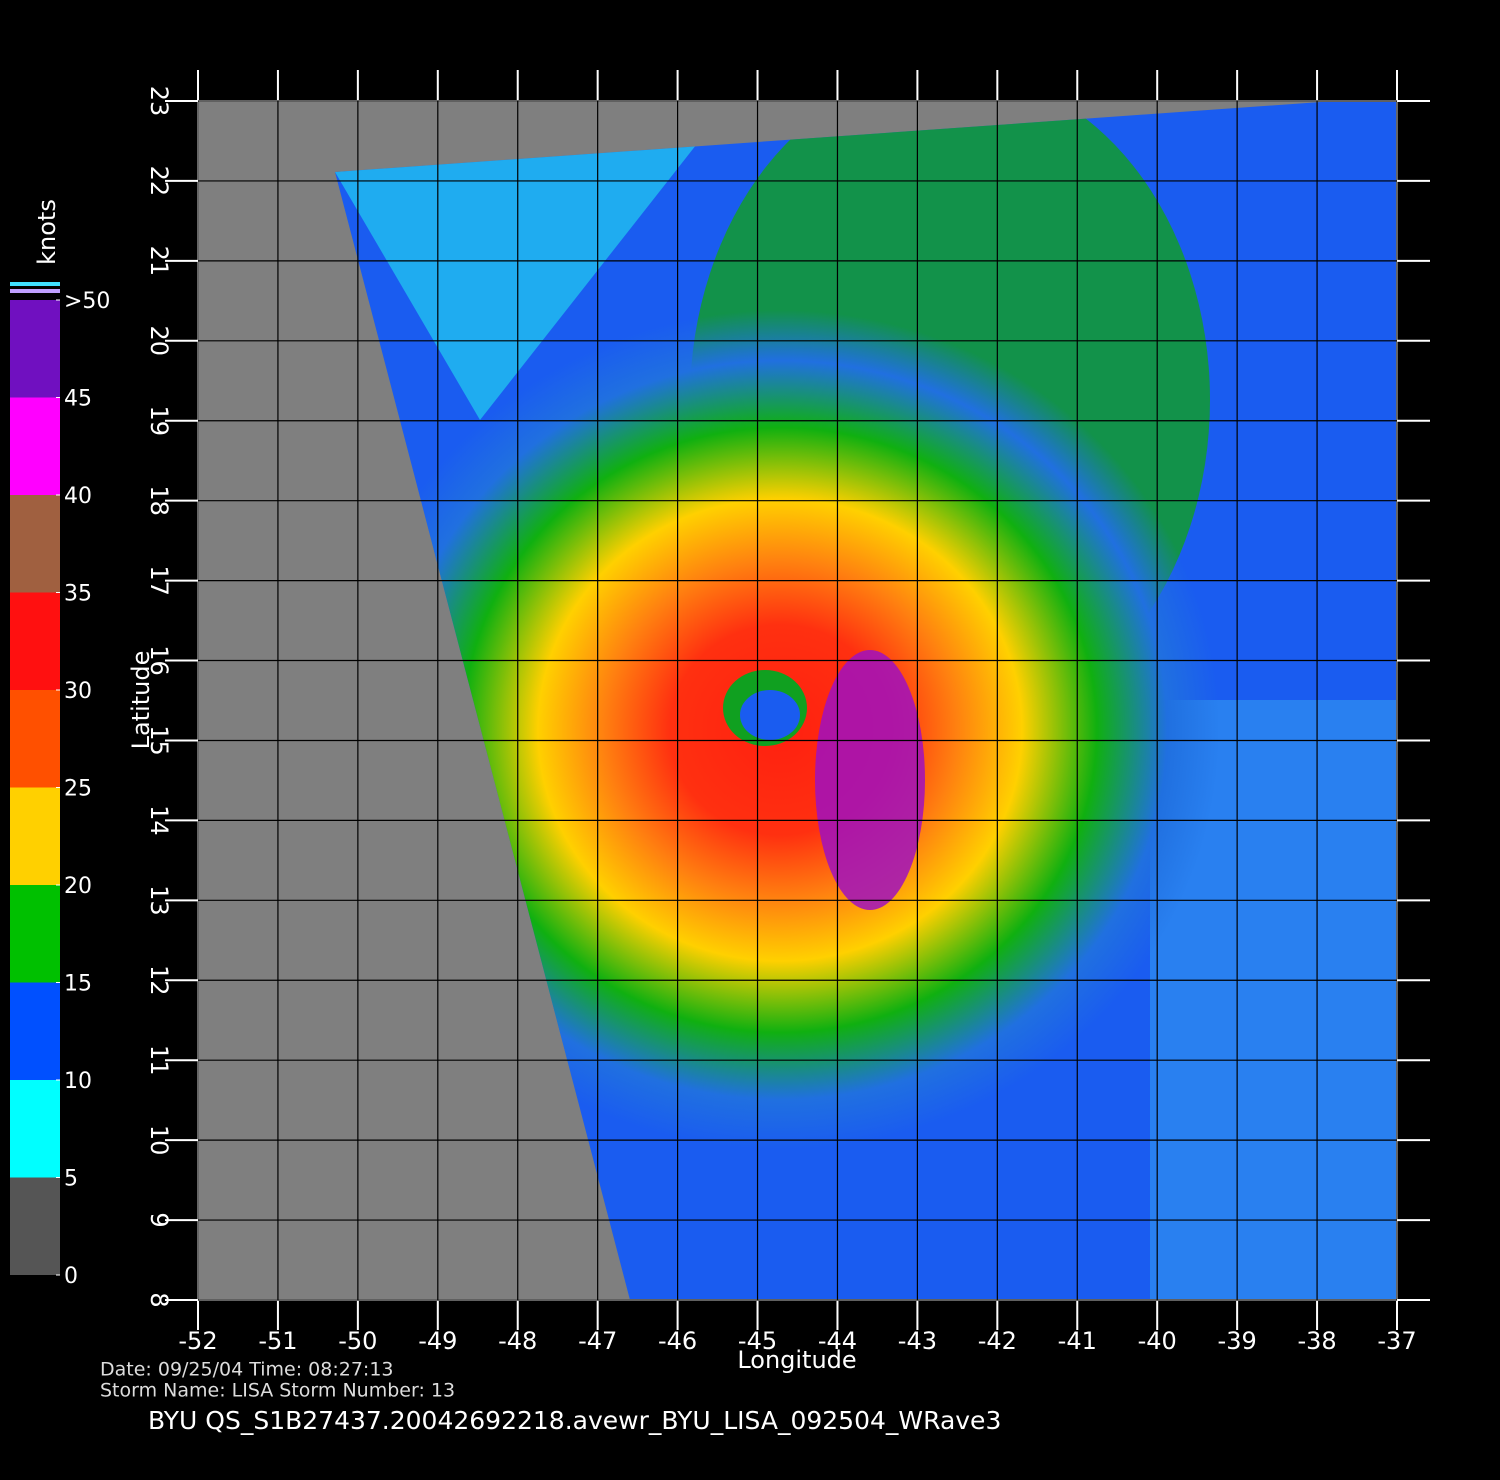 The height and width of the screenshot is (1480, 1500). Describe the element at coordinates (159, 420) in the screenshot. I see `y-tick-label: 19` at that location.